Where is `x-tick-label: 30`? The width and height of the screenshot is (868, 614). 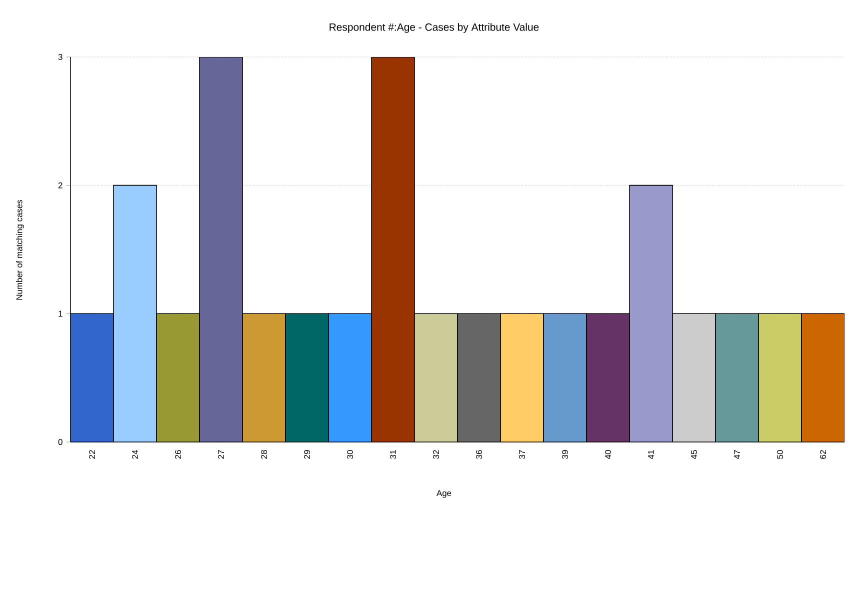 x-tick-label: 30 is located at coordinates (350, 454).